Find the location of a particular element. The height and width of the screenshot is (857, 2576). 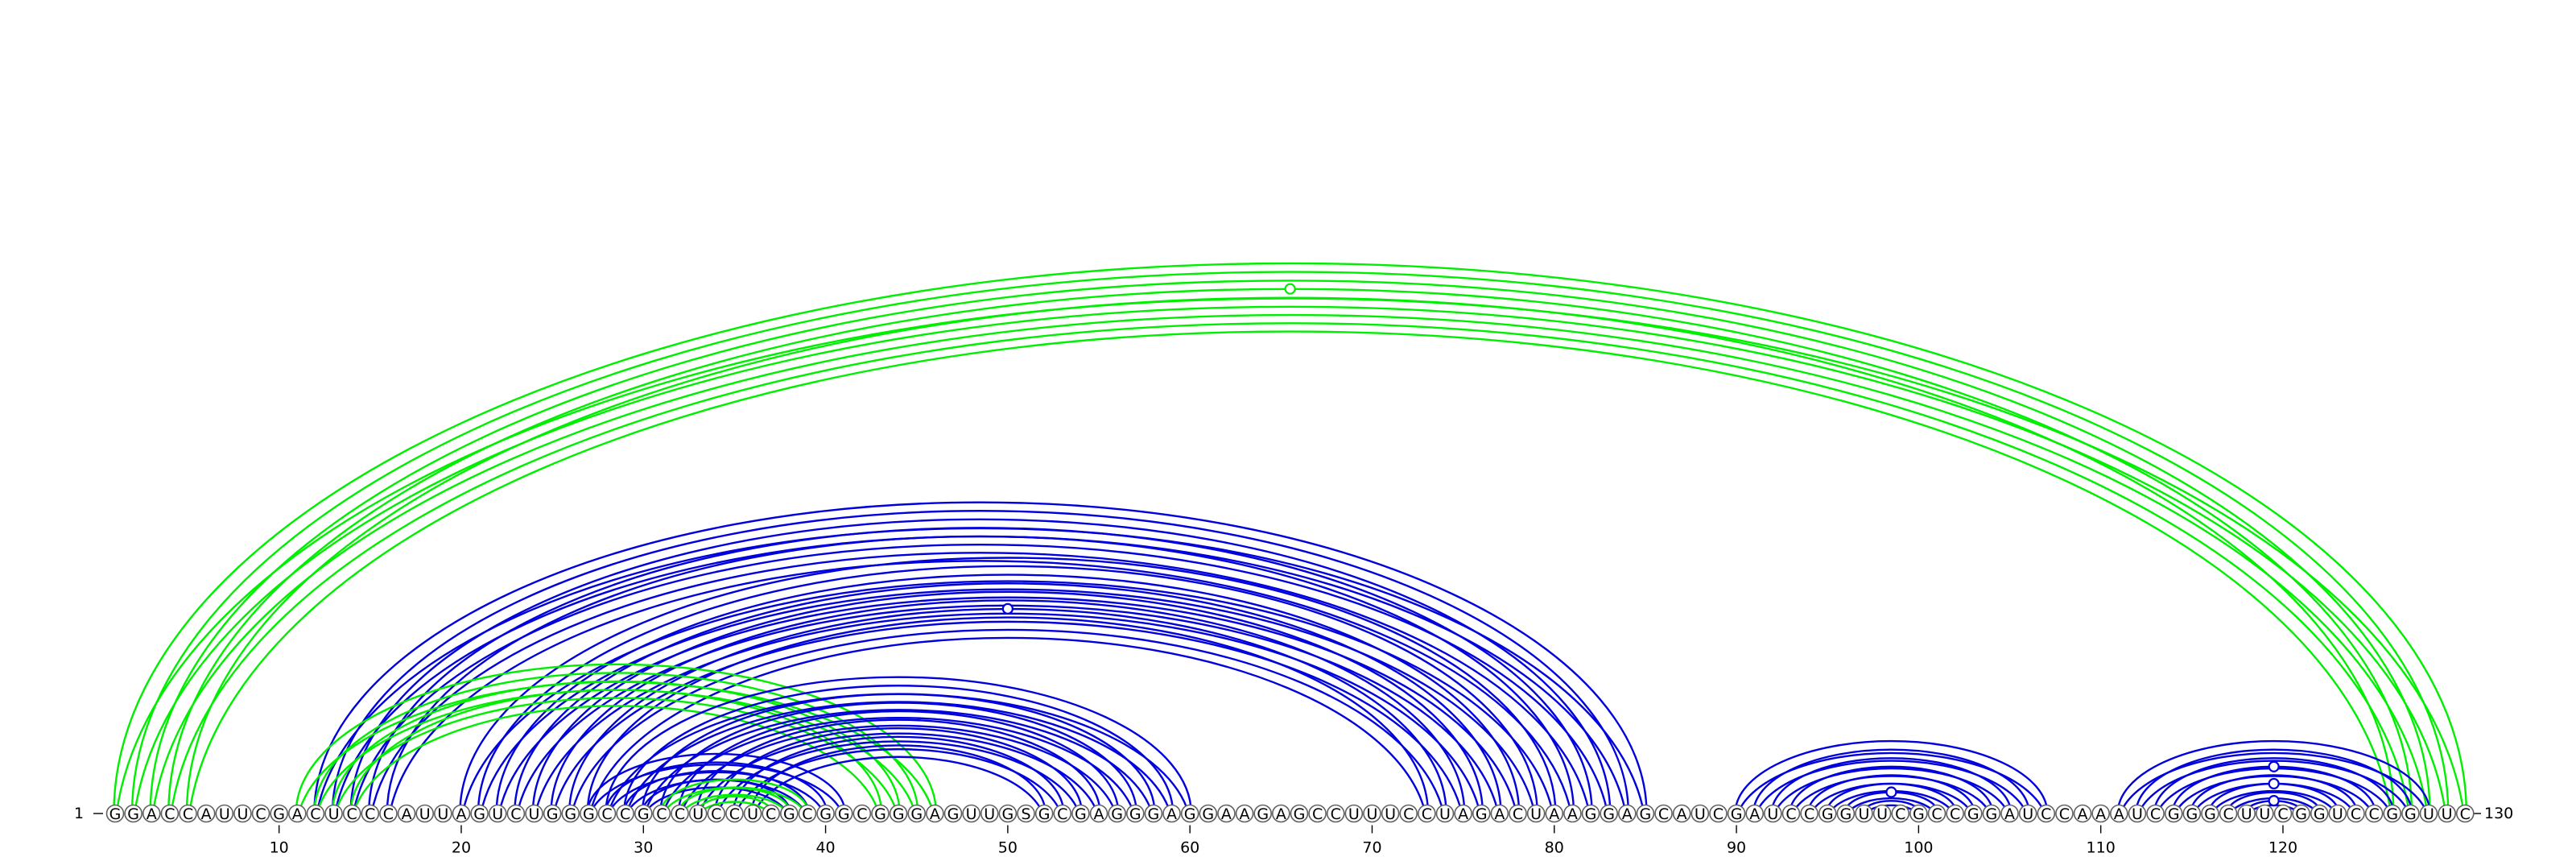

arc-111-128-inner is located at coordinates (2274, 782).